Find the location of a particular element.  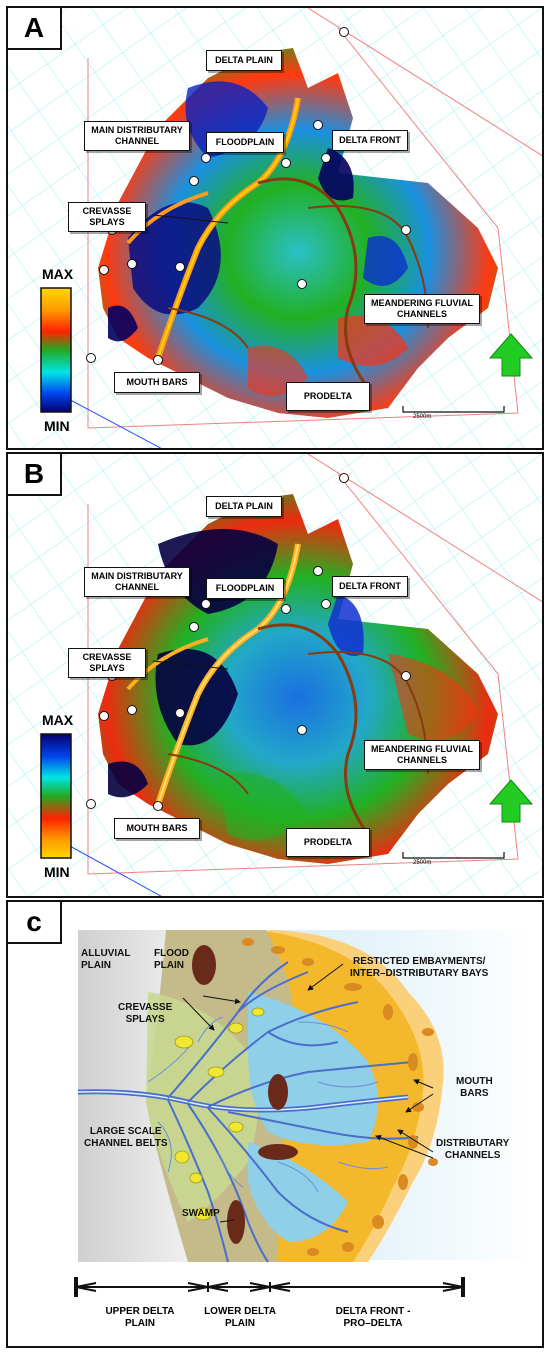

alluvial-plain-zone is located at coordinates (133, 1096).